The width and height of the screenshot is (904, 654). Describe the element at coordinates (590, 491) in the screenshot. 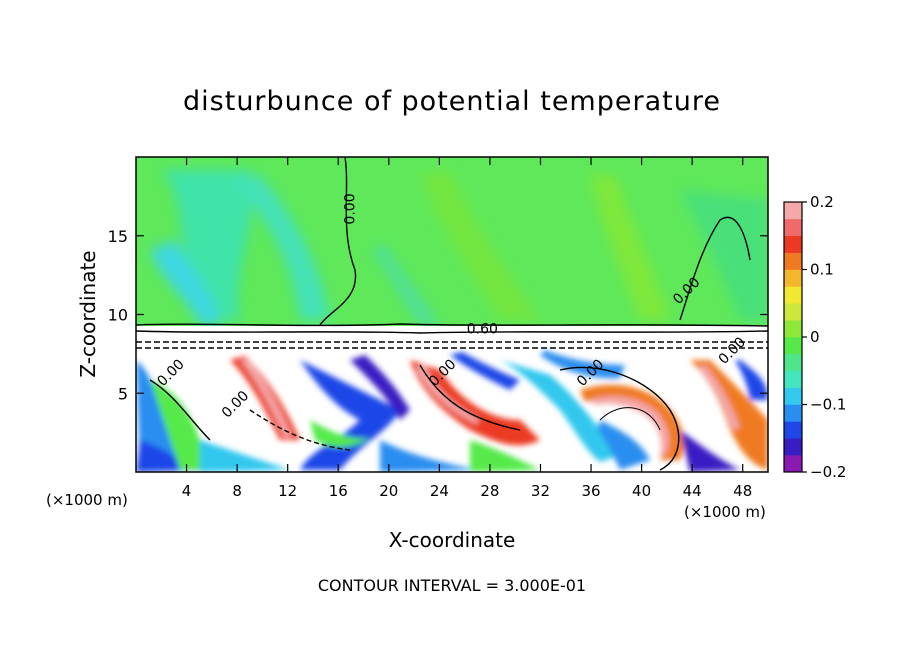

I see `x-tick-label: 36` at that location.